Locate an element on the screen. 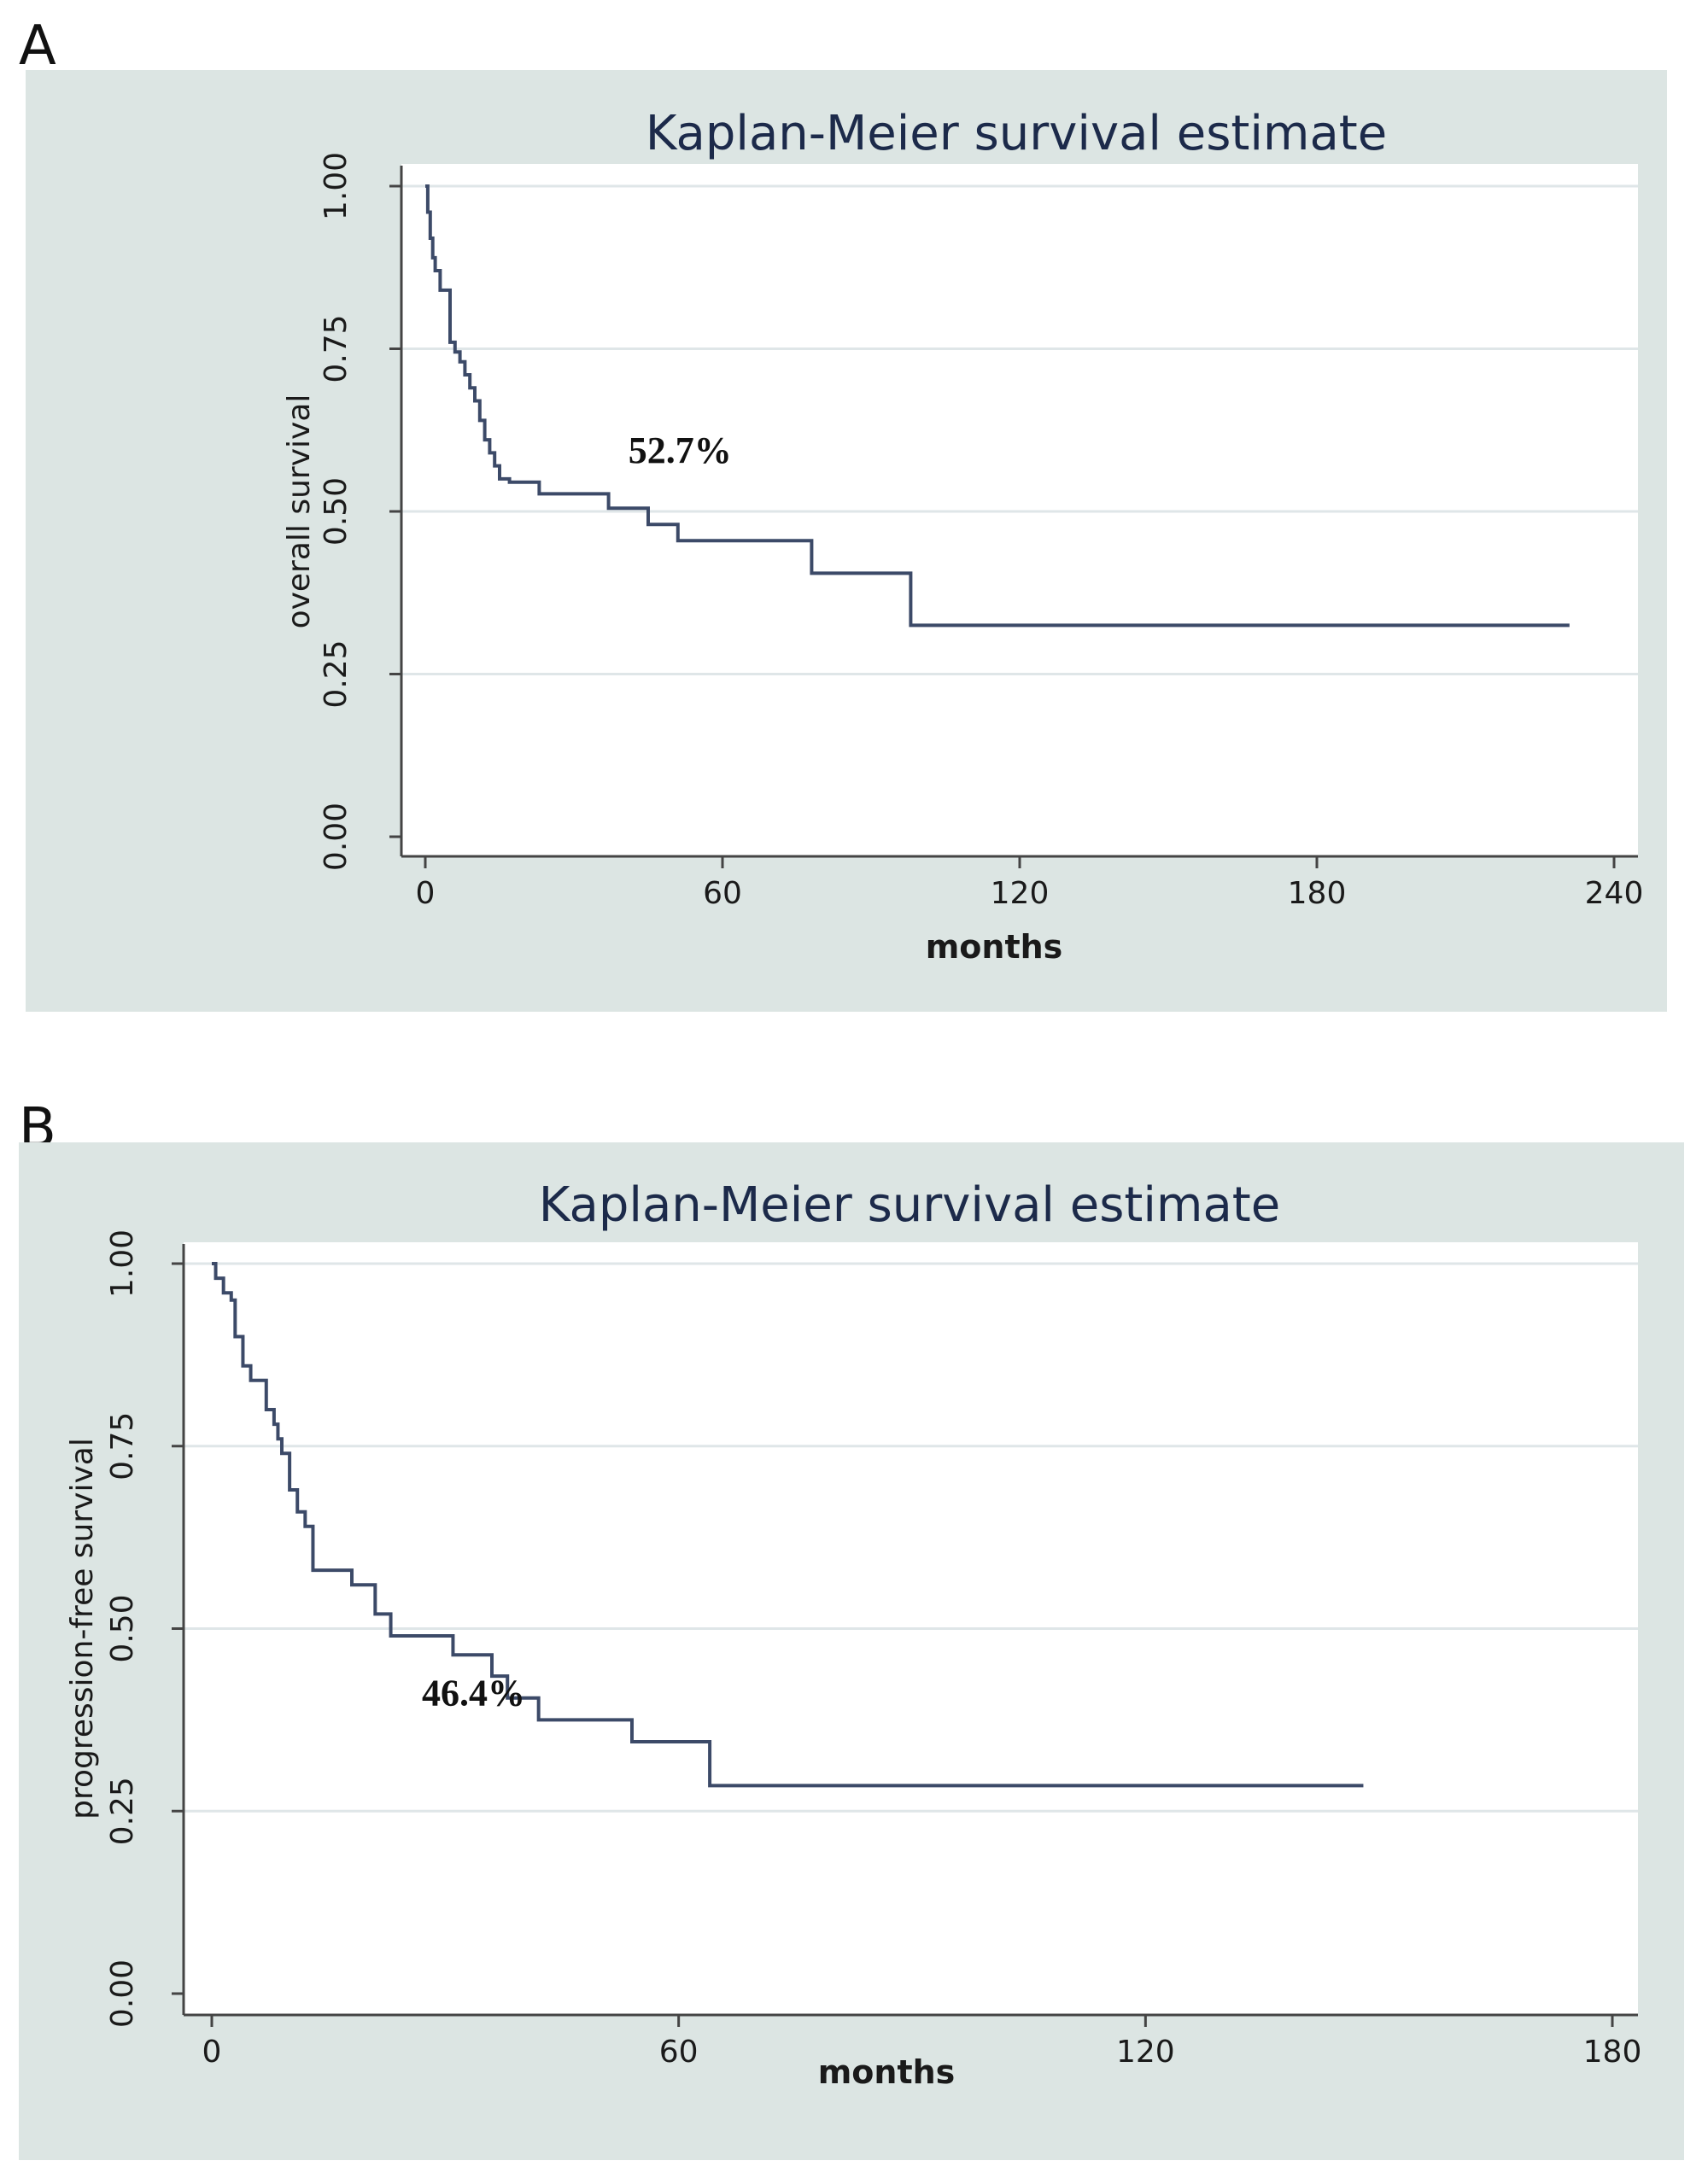 Image resolution: width=1708 pixels, height=2184 pixels. y-axis-label: overall survival is located at coordinates (299, 512).